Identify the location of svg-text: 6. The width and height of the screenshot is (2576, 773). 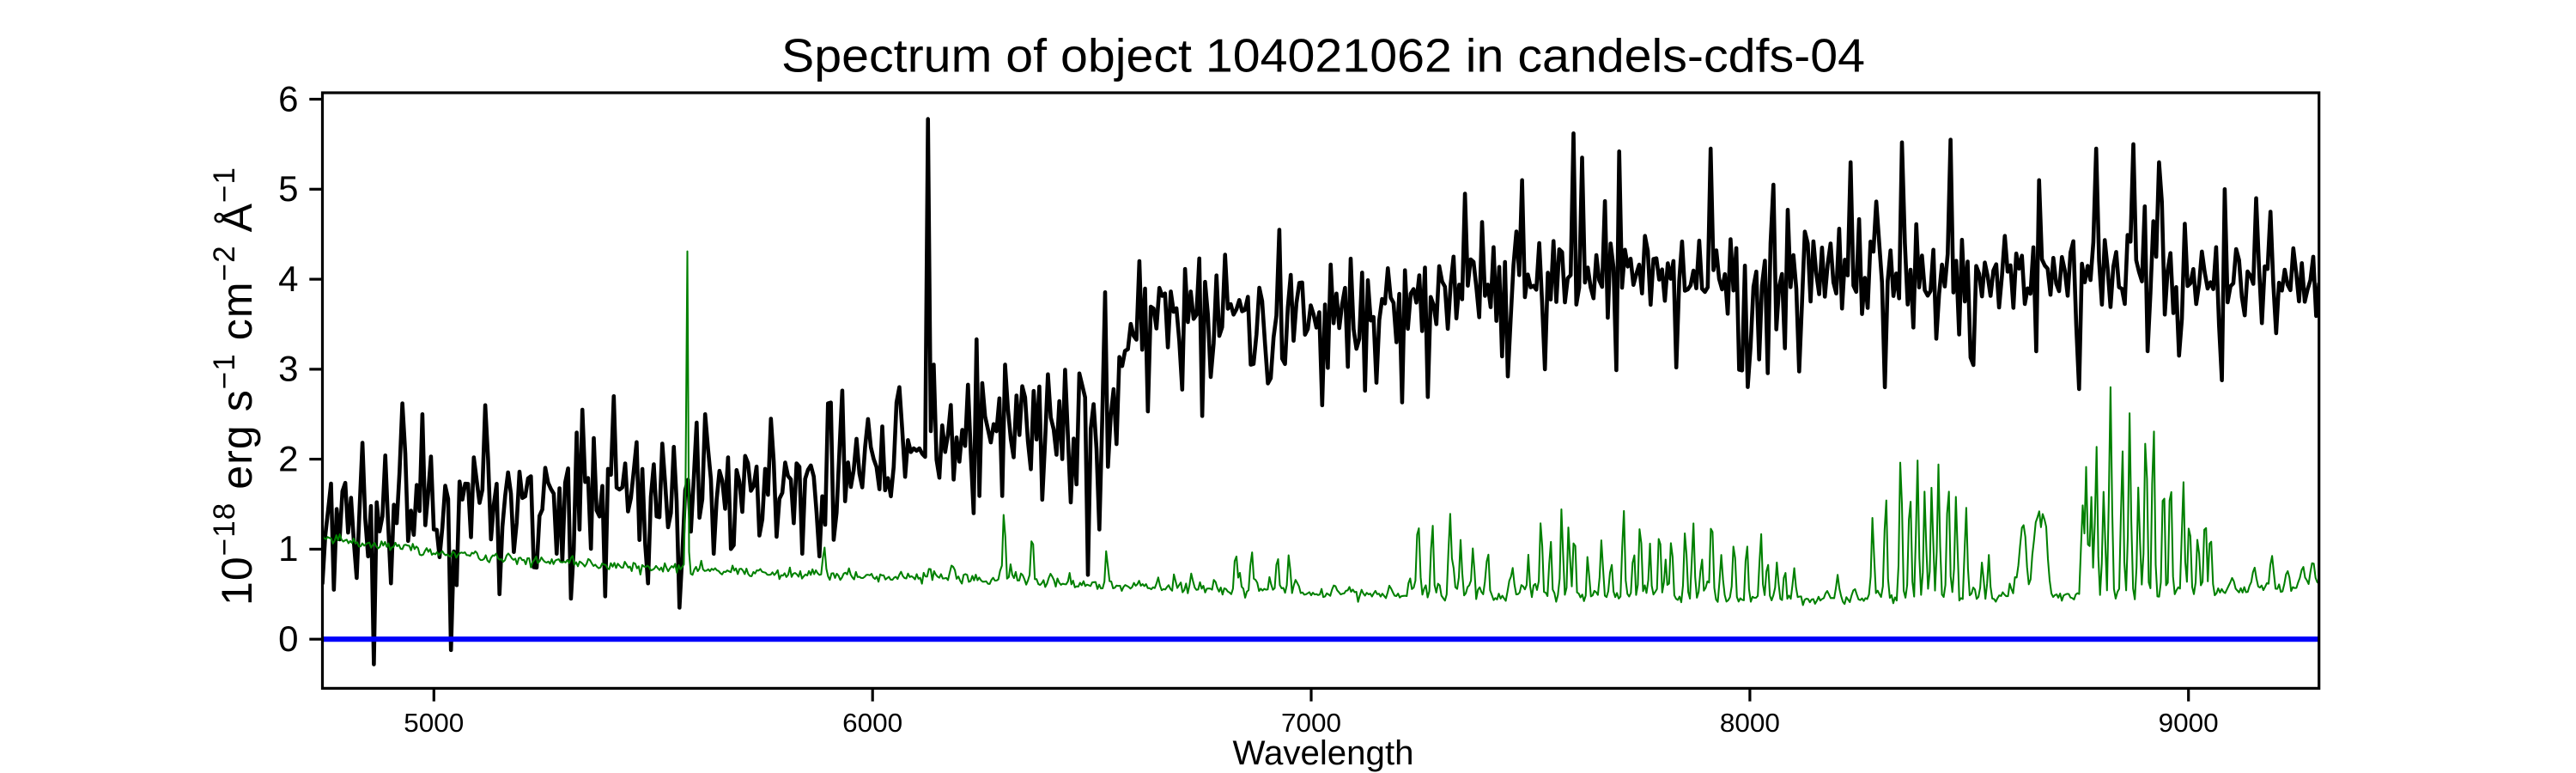
(288, 98).